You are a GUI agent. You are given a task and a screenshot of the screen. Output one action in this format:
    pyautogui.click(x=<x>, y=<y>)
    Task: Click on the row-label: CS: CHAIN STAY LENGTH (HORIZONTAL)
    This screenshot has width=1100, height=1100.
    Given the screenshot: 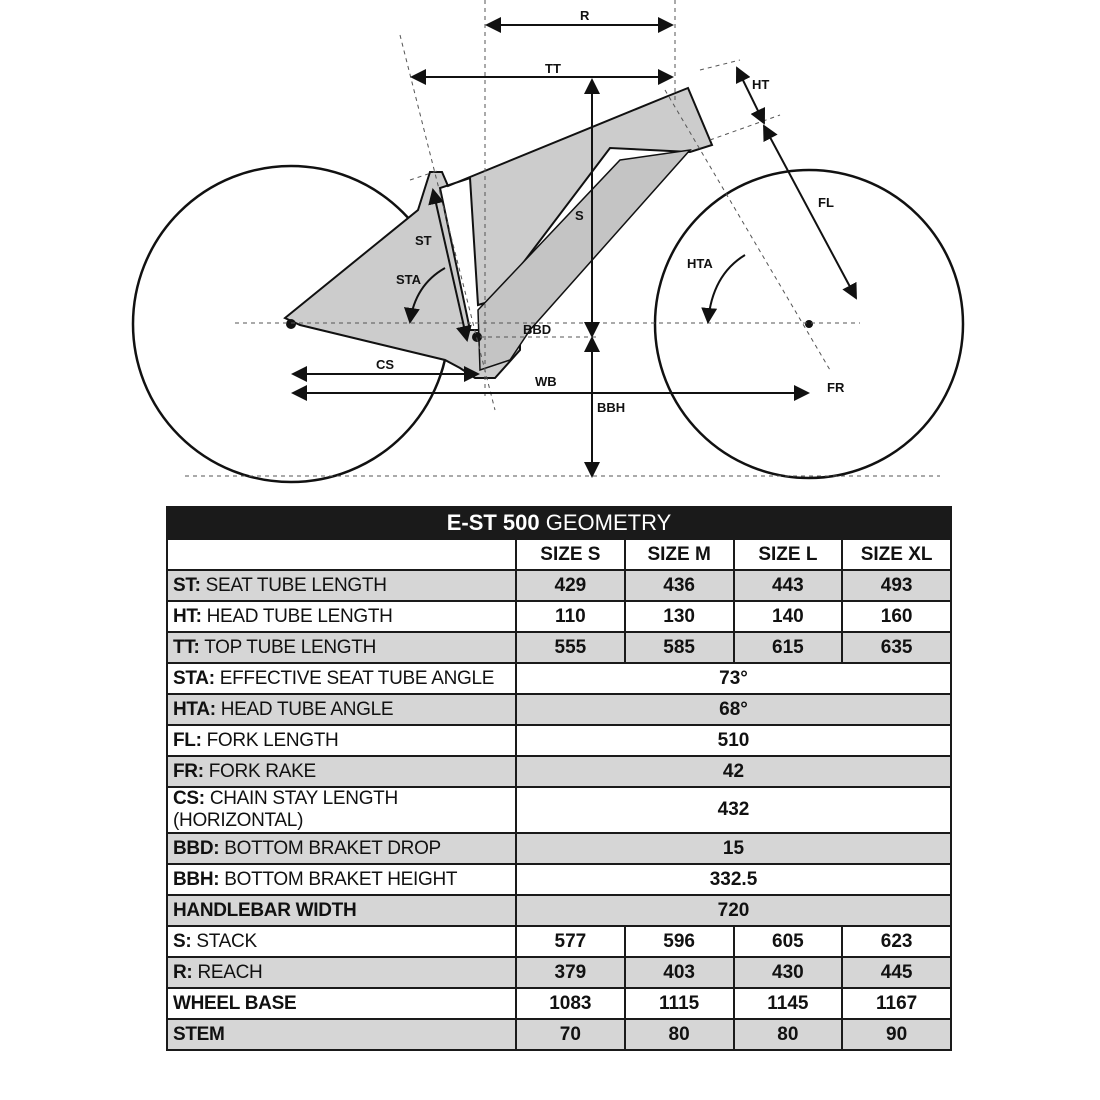 What is the action you would take?
    pyautogui.click(x=341, y=810)
    